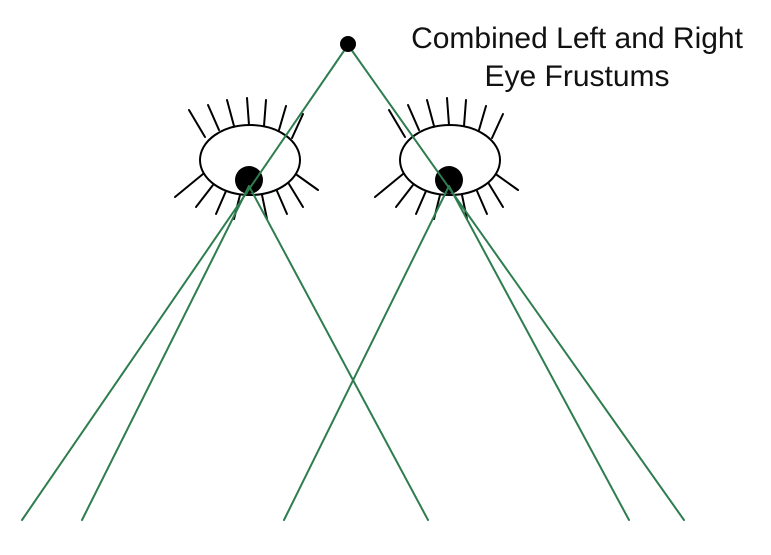 The height and width of the screenshot is (555, 771). Describe the element at coordinates (449, 180) in the screenshot. I see `right-eye-pupil` at that location.